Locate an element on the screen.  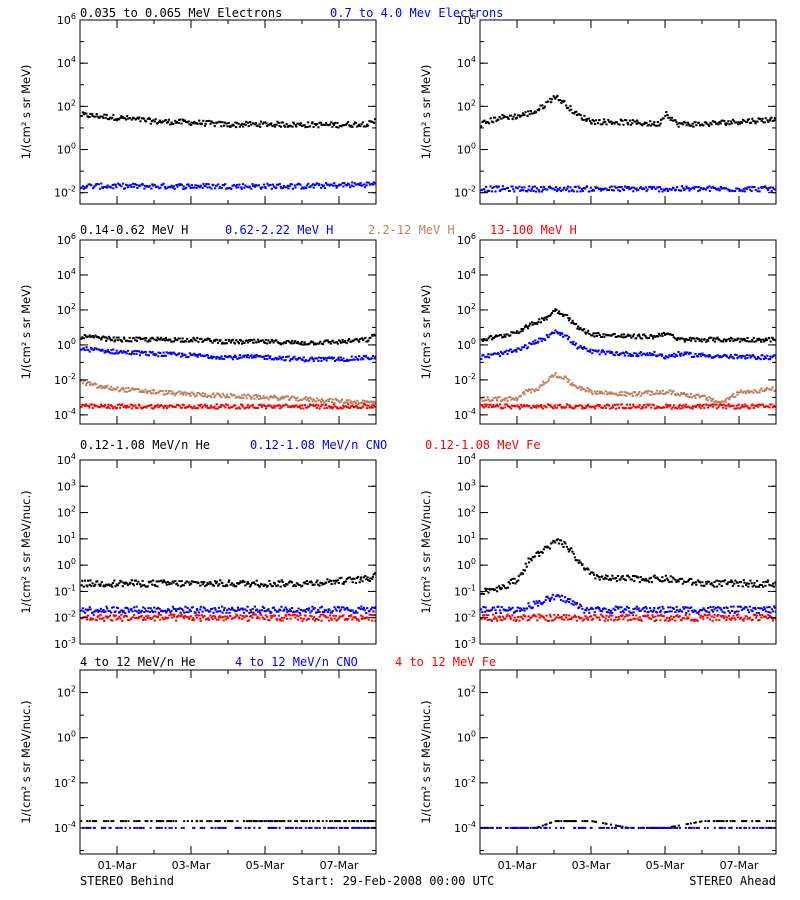
panel-data is located at coordinates (228, 597).